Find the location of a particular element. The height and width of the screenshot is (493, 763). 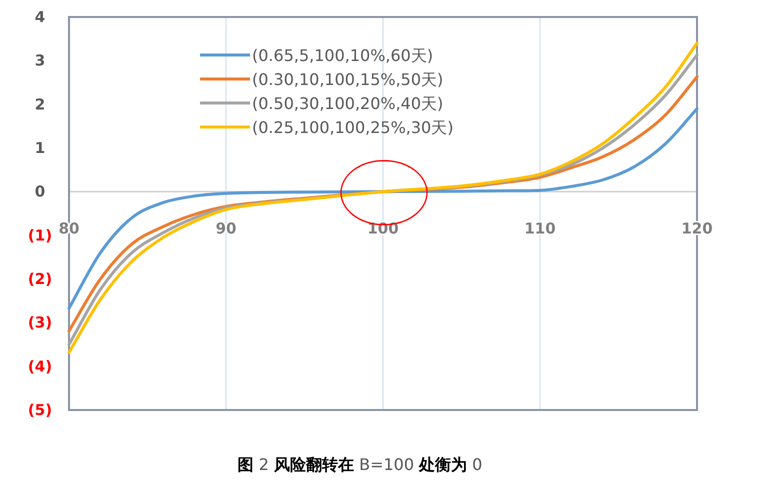

y-tick-label: 3 is located at coordinates (40, 61).